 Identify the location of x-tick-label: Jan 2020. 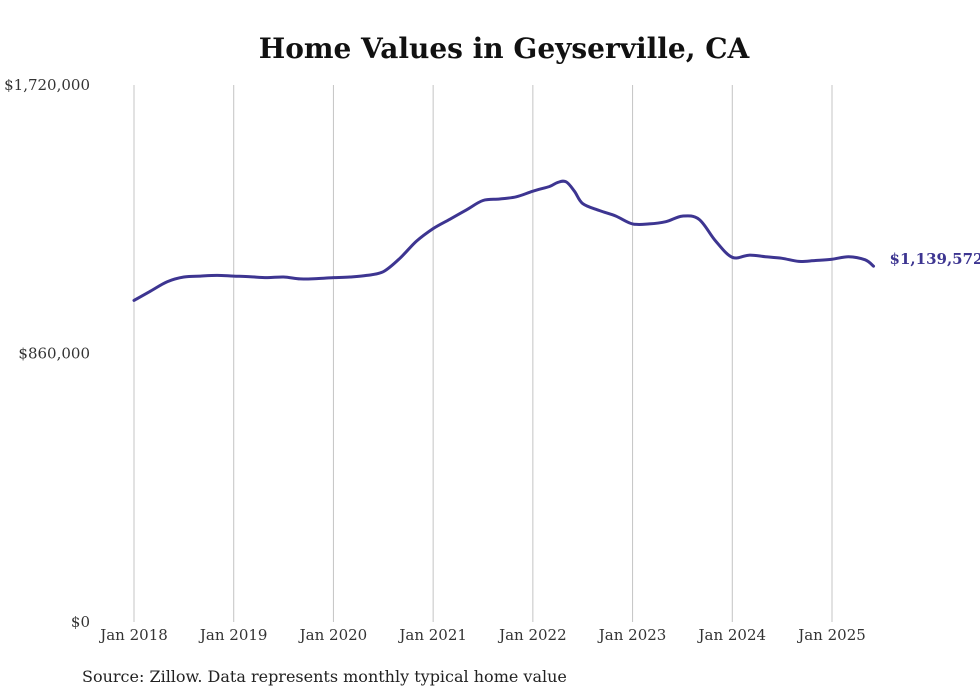
(333, 635).